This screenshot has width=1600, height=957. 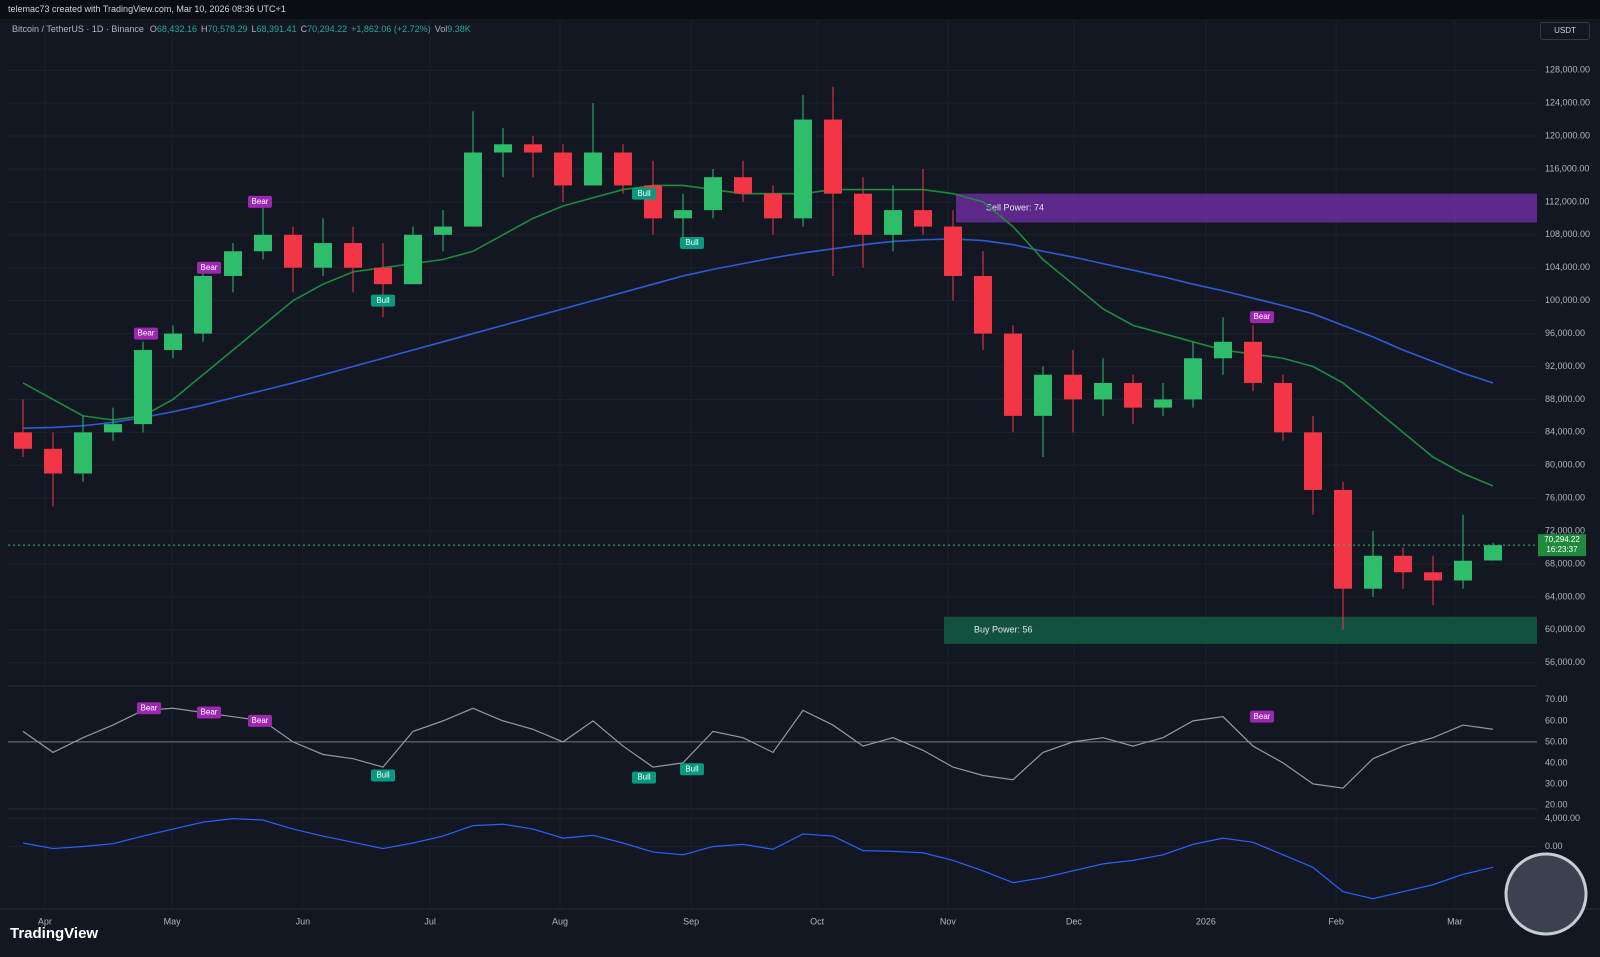 What do you see at coordinates (1567, 103) in the screenshot?
I see `y-tick-label: 124,000.00` at bounding box center [1567, 103].